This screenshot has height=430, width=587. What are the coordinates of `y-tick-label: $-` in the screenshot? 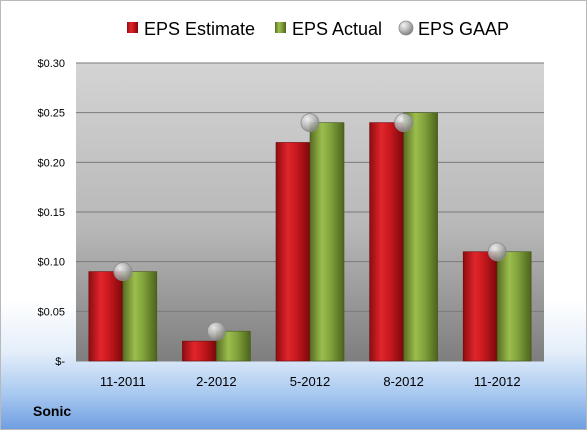 It's located at (60, 362).